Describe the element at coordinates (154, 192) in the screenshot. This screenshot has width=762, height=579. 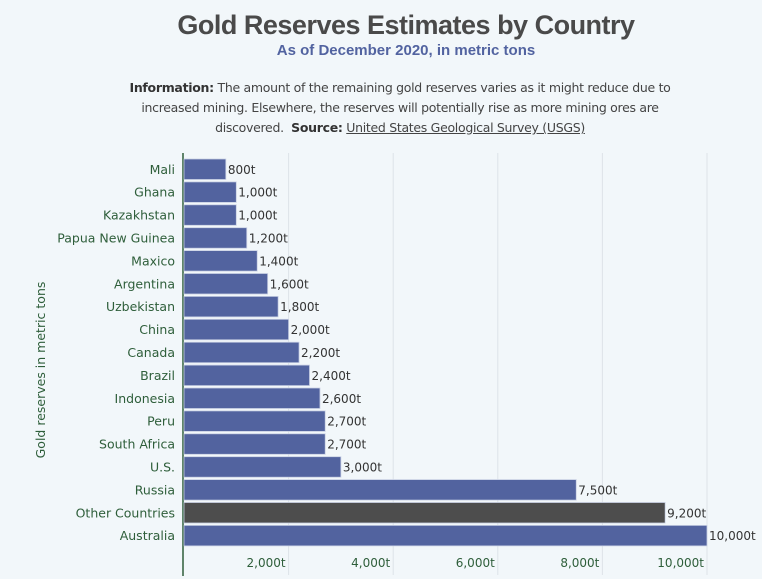
I see `category-label: Ghana` at that location.